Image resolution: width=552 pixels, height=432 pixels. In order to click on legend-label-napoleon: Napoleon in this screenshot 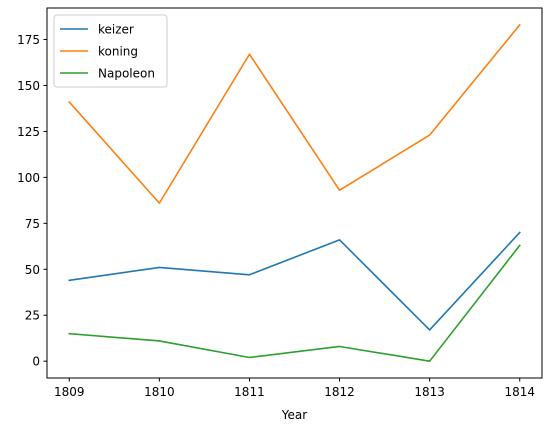, I will do `click(126, 74)`.